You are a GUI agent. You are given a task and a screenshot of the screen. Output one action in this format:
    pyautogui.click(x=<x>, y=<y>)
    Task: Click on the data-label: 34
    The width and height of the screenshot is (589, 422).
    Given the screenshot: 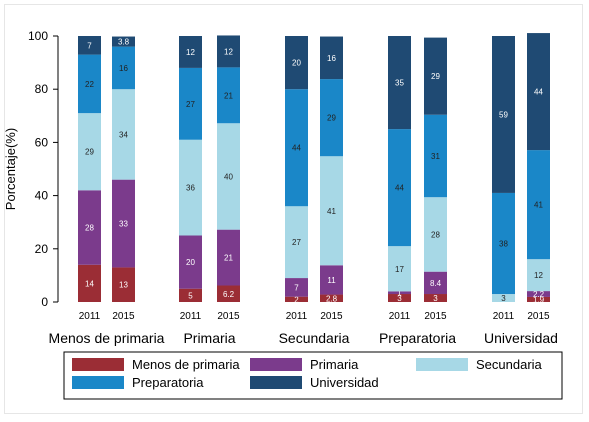 What is the action you would take?
    pyautogui.click(x=123, y=134)
    